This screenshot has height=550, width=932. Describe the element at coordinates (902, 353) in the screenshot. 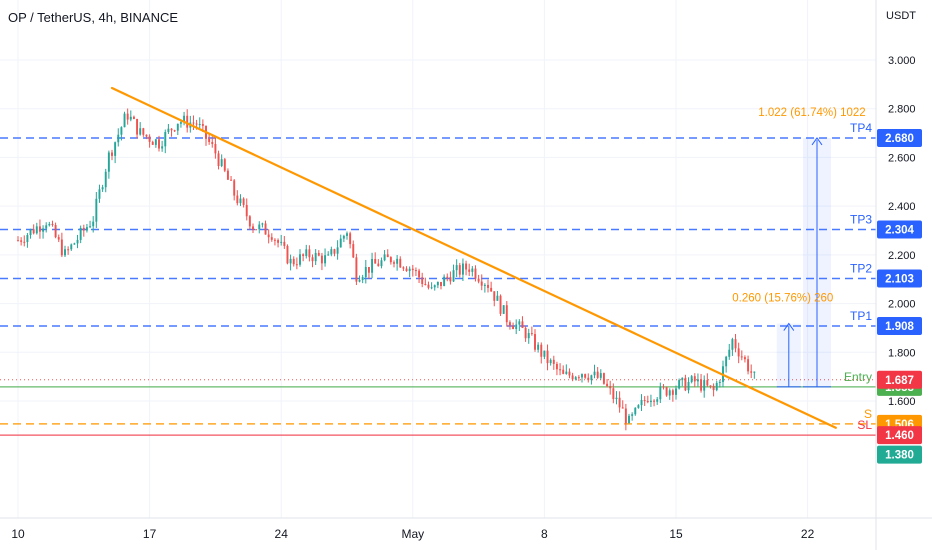

I see `price-tick-label: 1.800` at that location.